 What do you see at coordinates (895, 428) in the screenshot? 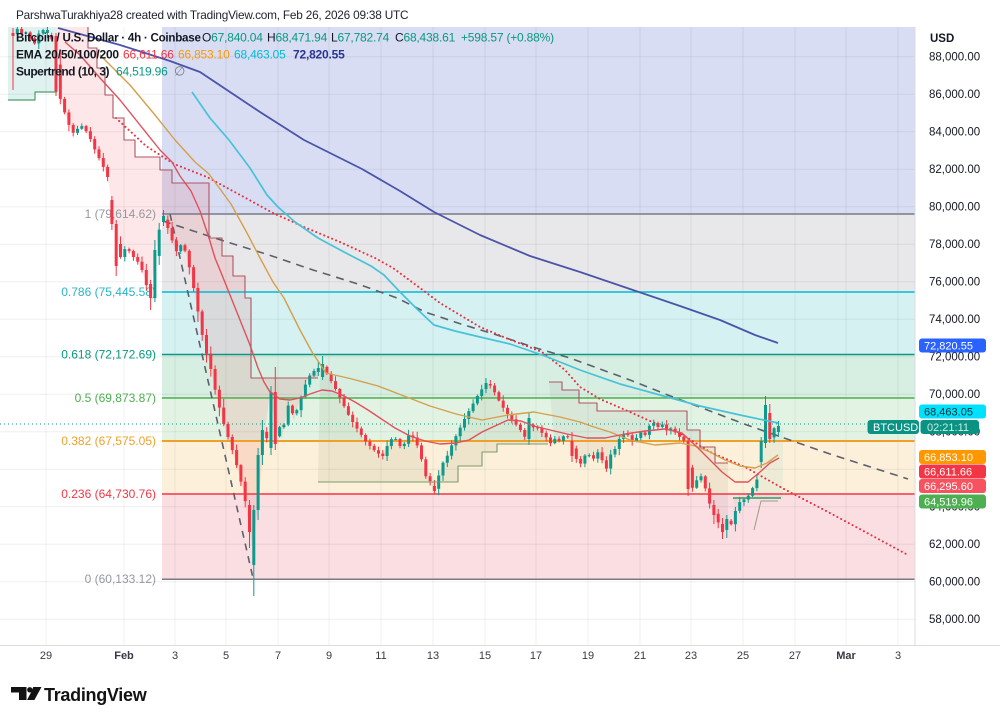
I see `svg-text: BTCUSD` at bounding box center [895, 428].